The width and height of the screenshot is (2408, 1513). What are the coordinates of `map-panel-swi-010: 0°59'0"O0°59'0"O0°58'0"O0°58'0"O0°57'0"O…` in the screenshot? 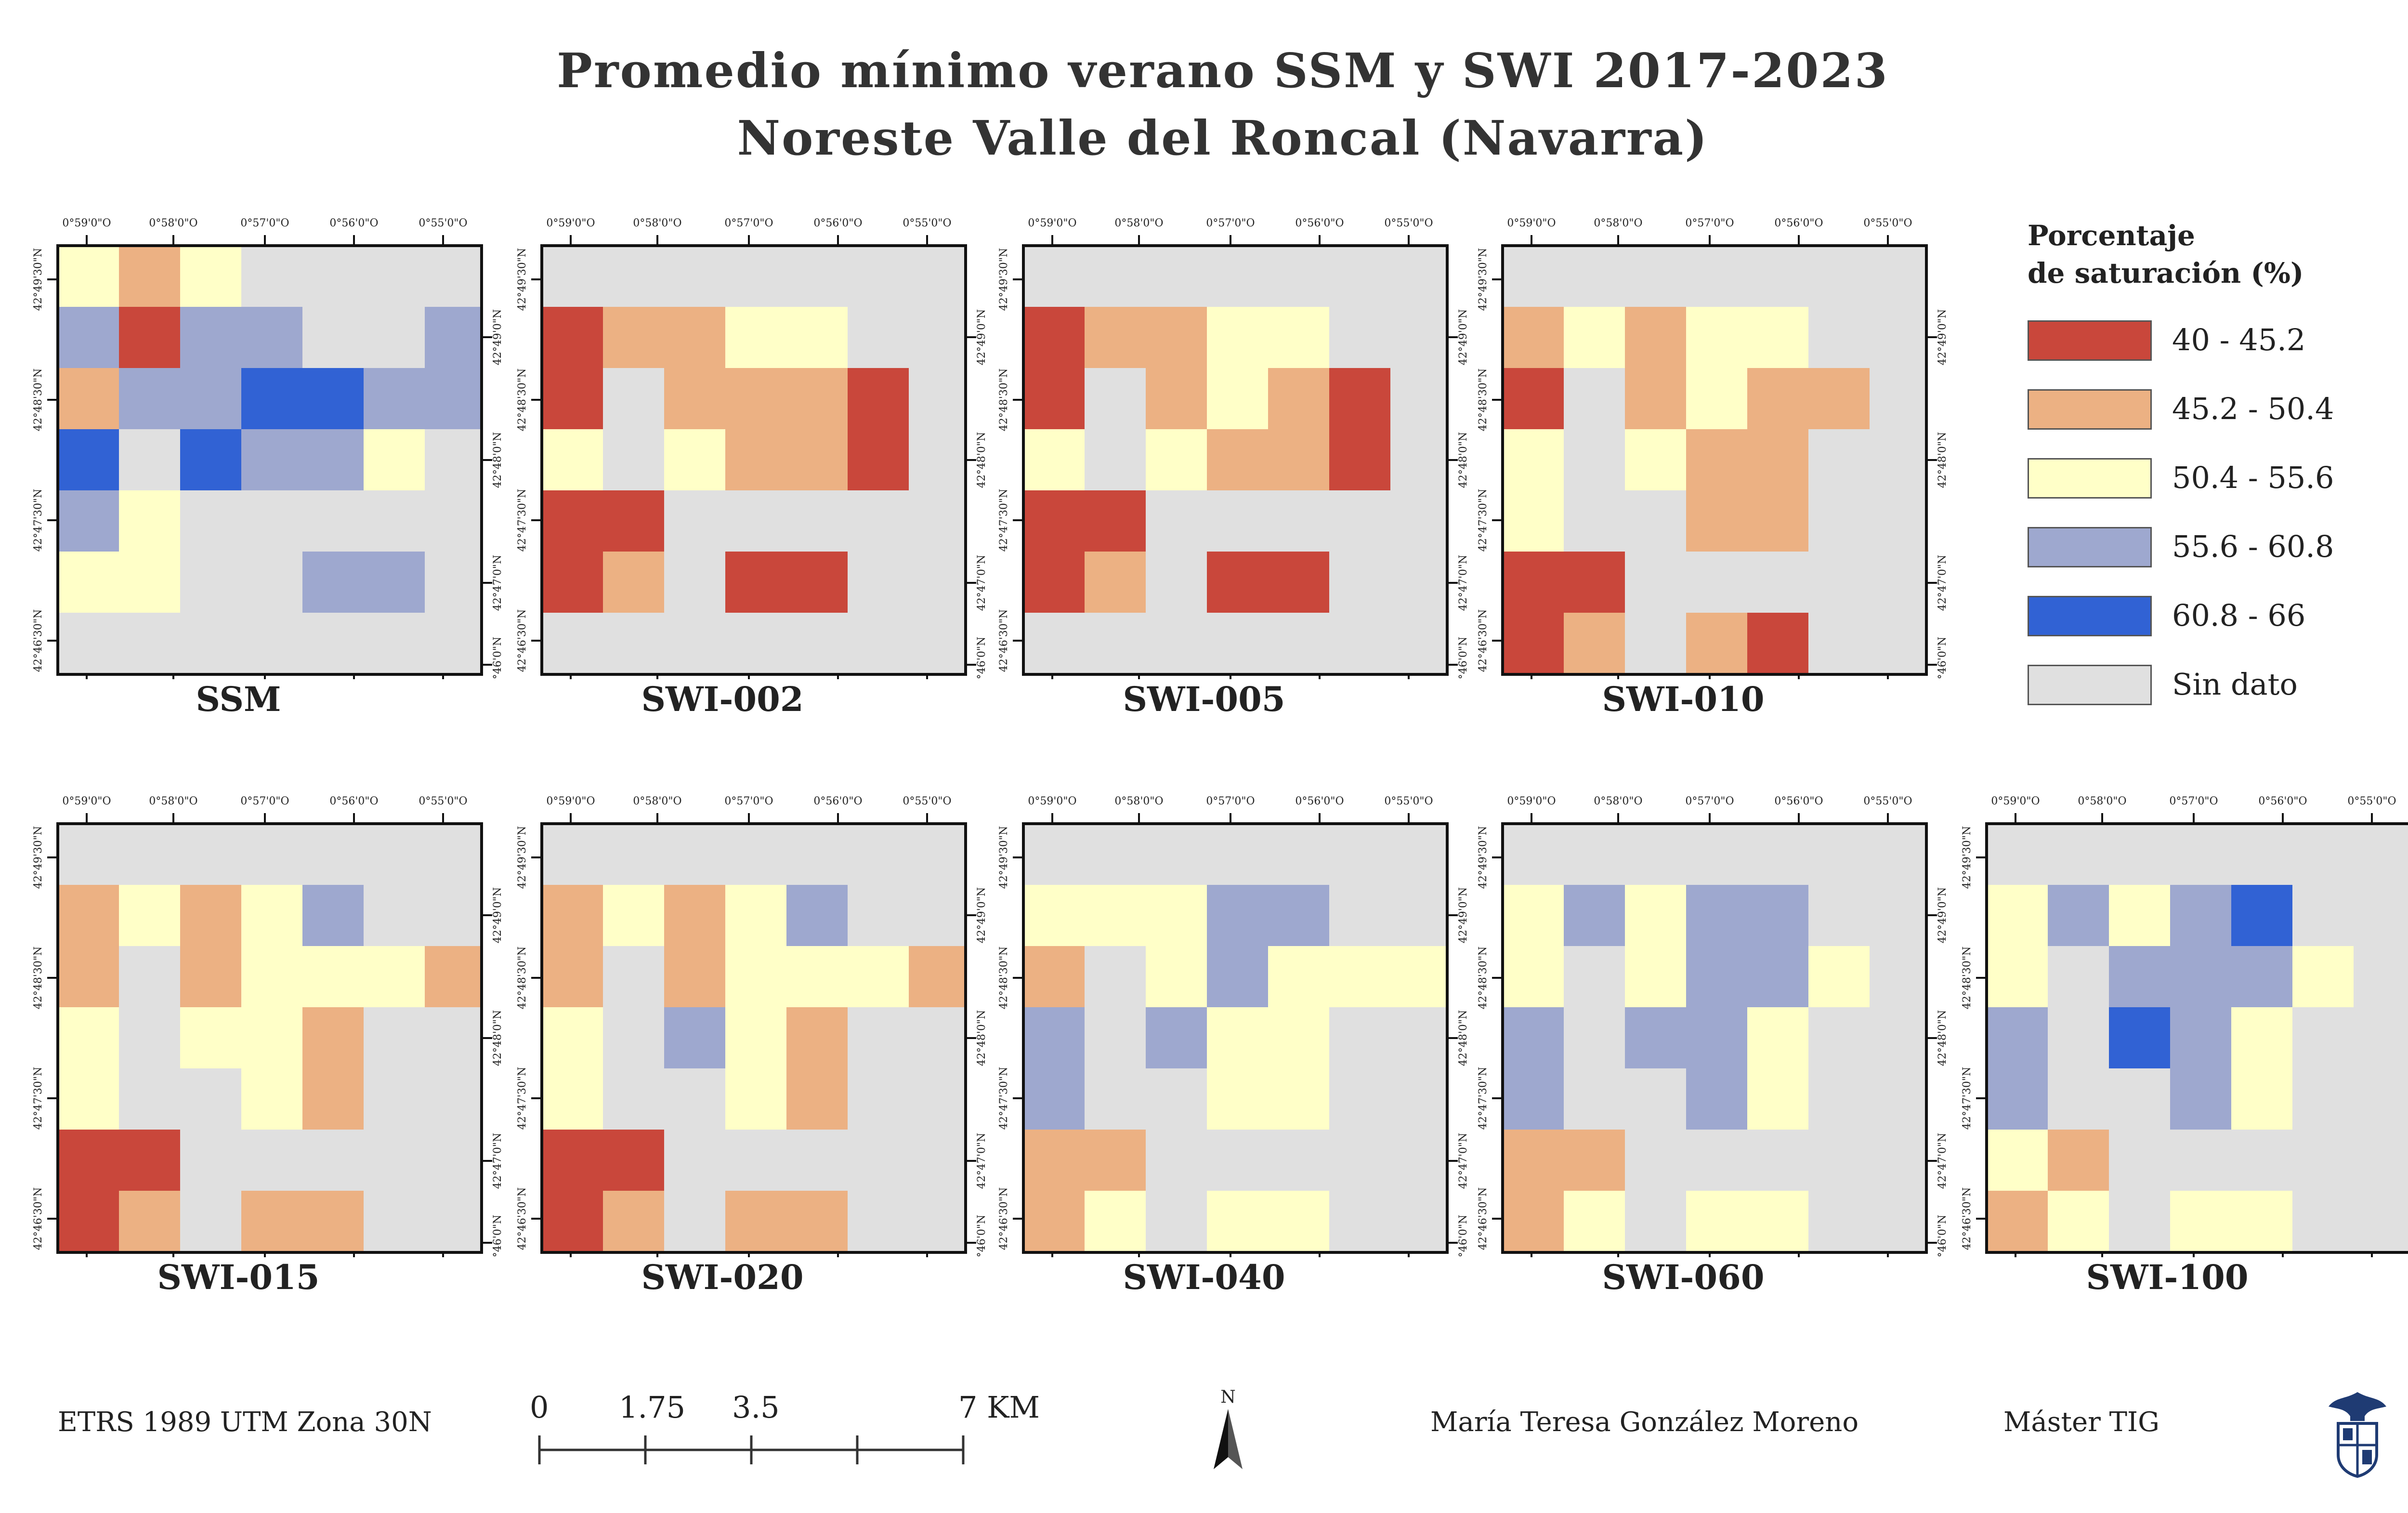 It's located at (1701, 472).